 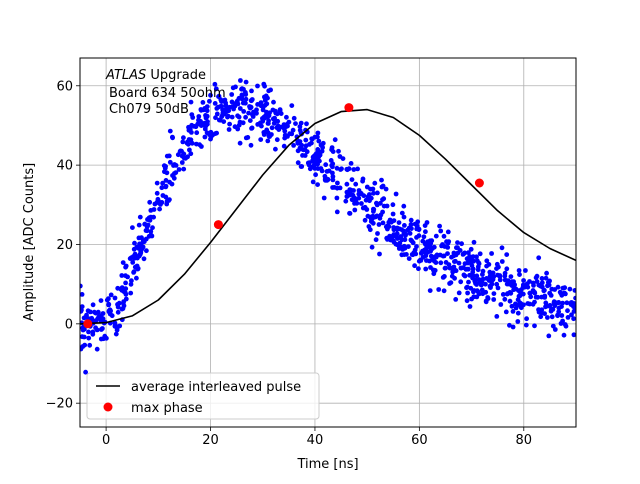 I want to click on y-axis-label: Amplitude [ADC Counts], so click(x=29, y=242).